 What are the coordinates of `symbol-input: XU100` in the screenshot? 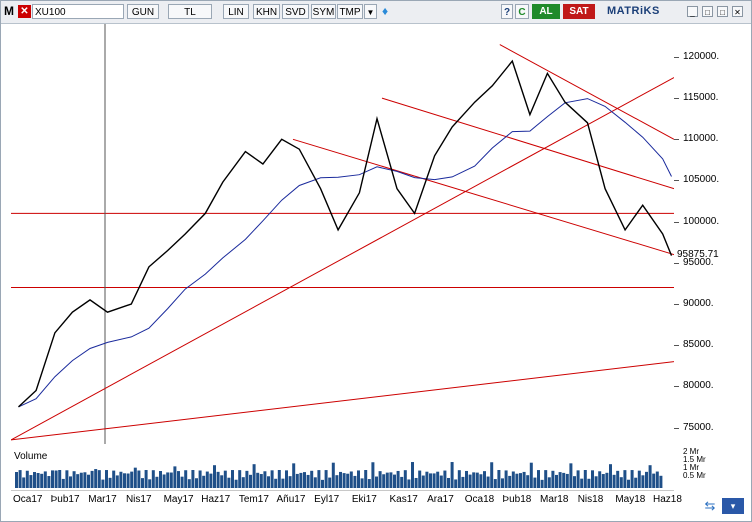 It's located at (78, 11).